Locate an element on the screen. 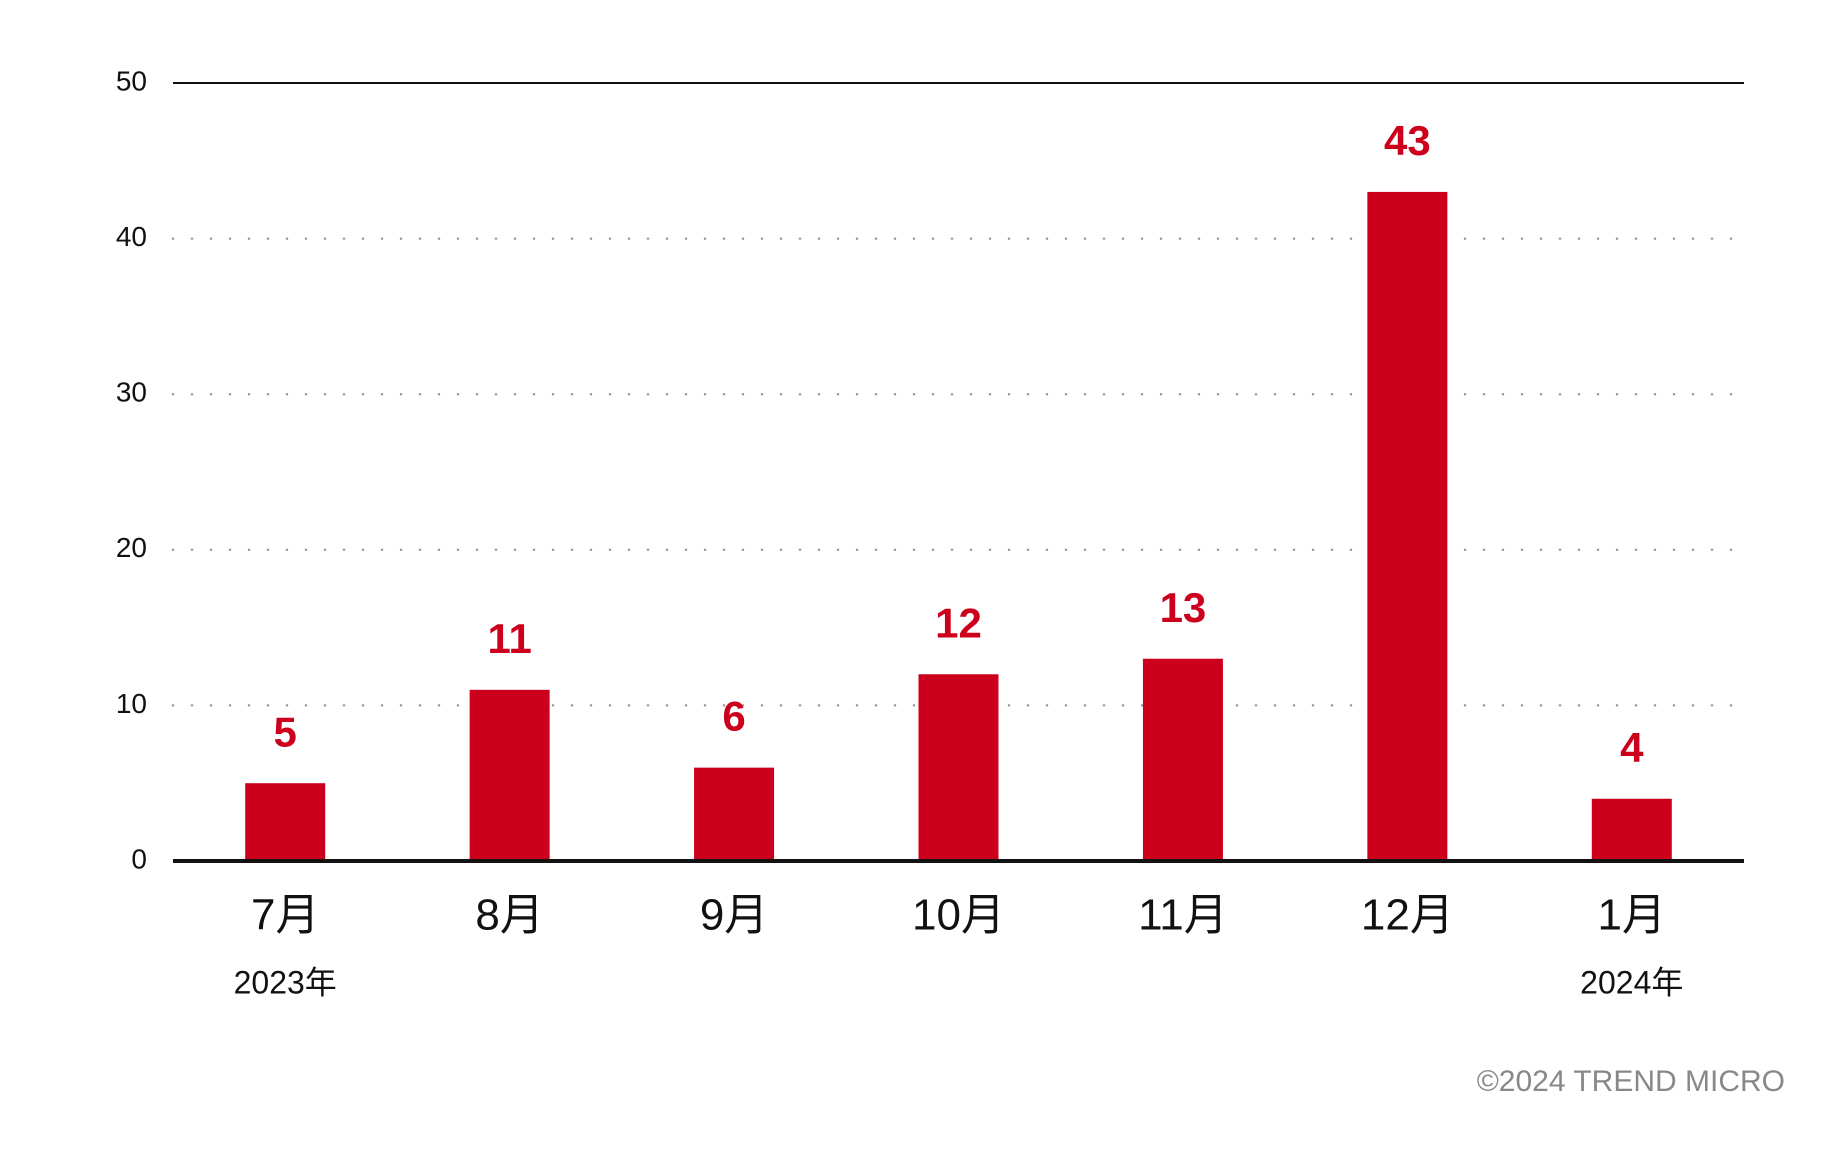 This screenshot has height=1167, width=1840. value-label: 11 is located at coordinates (509, 638).